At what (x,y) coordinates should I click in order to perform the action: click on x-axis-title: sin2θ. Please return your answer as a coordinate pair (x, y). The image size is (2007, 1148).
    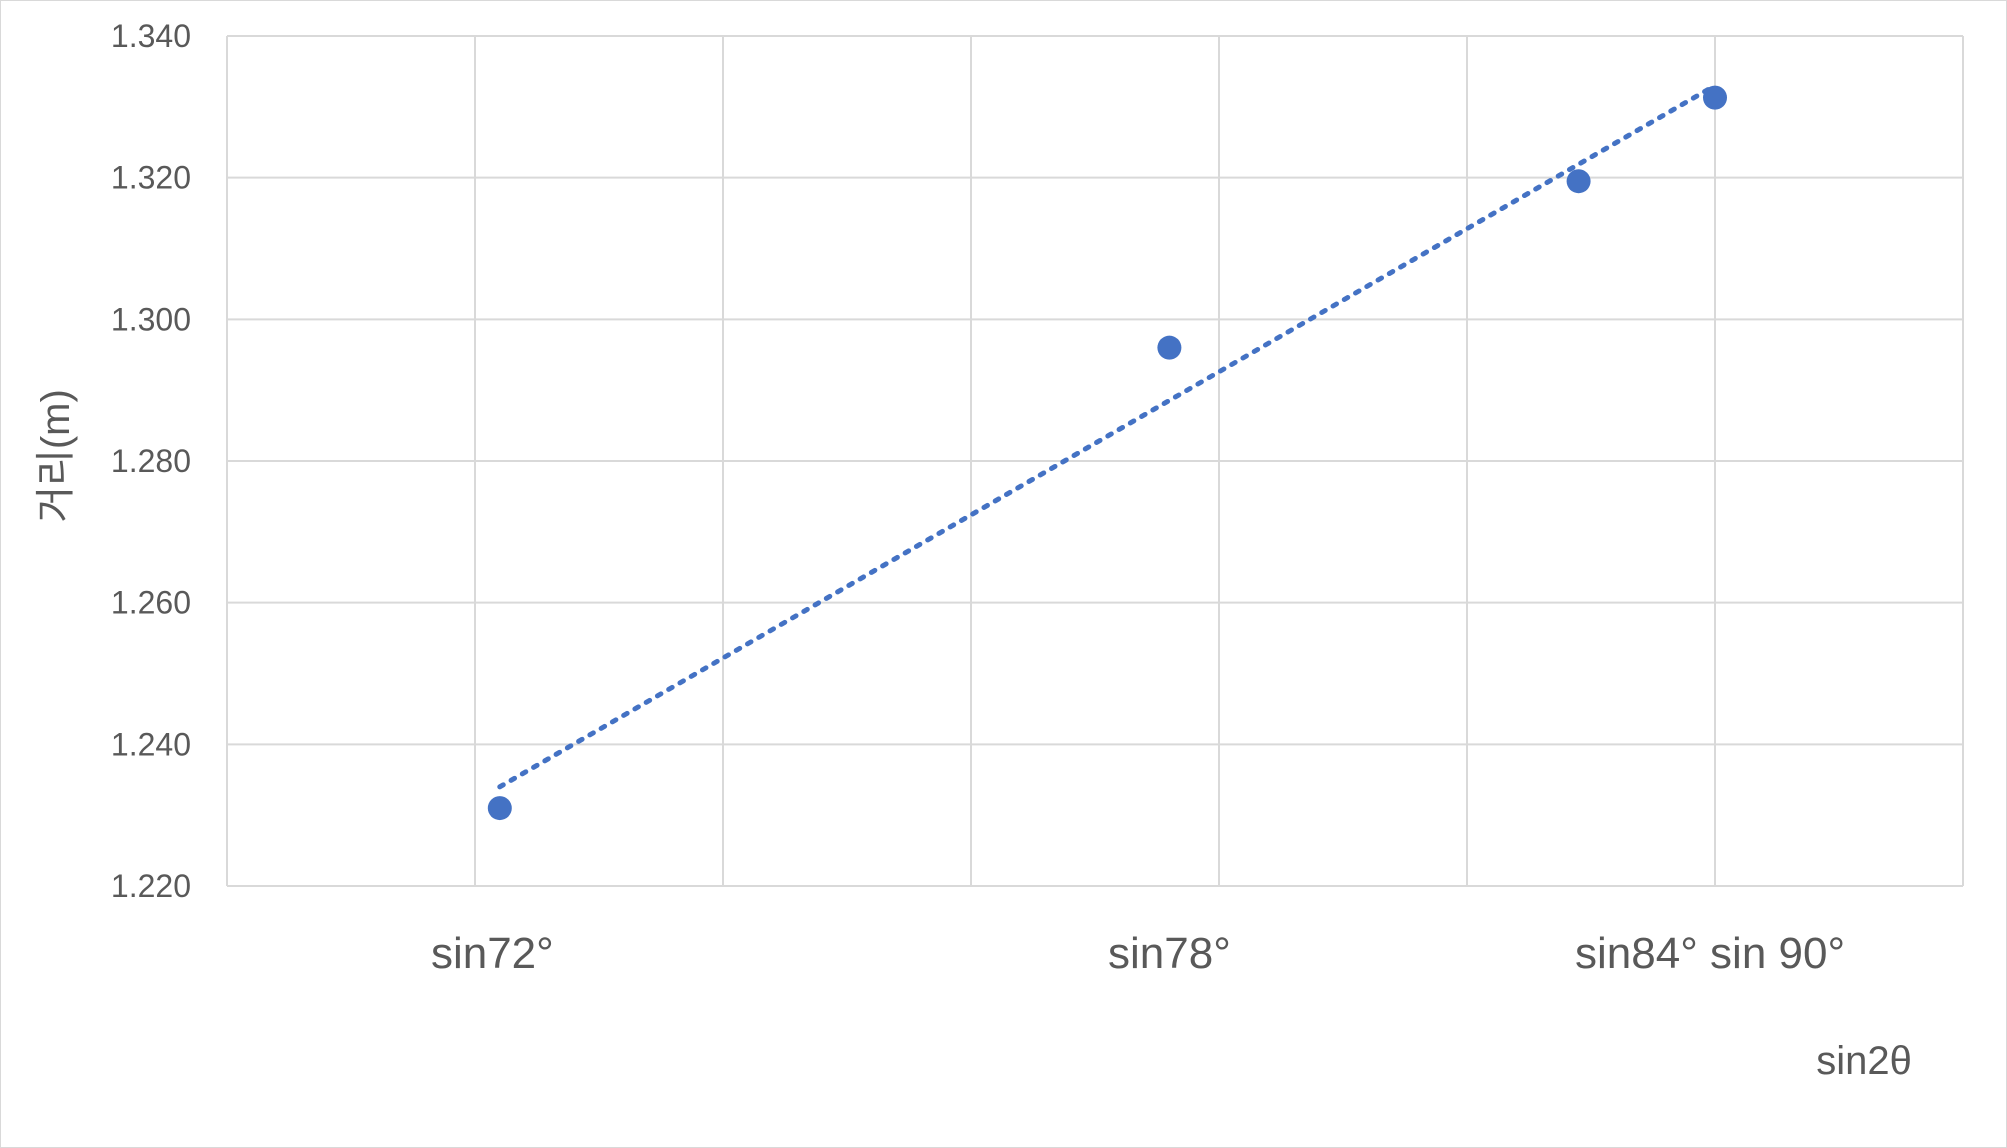
    Looking at the image, I should click on (1864, 1061).